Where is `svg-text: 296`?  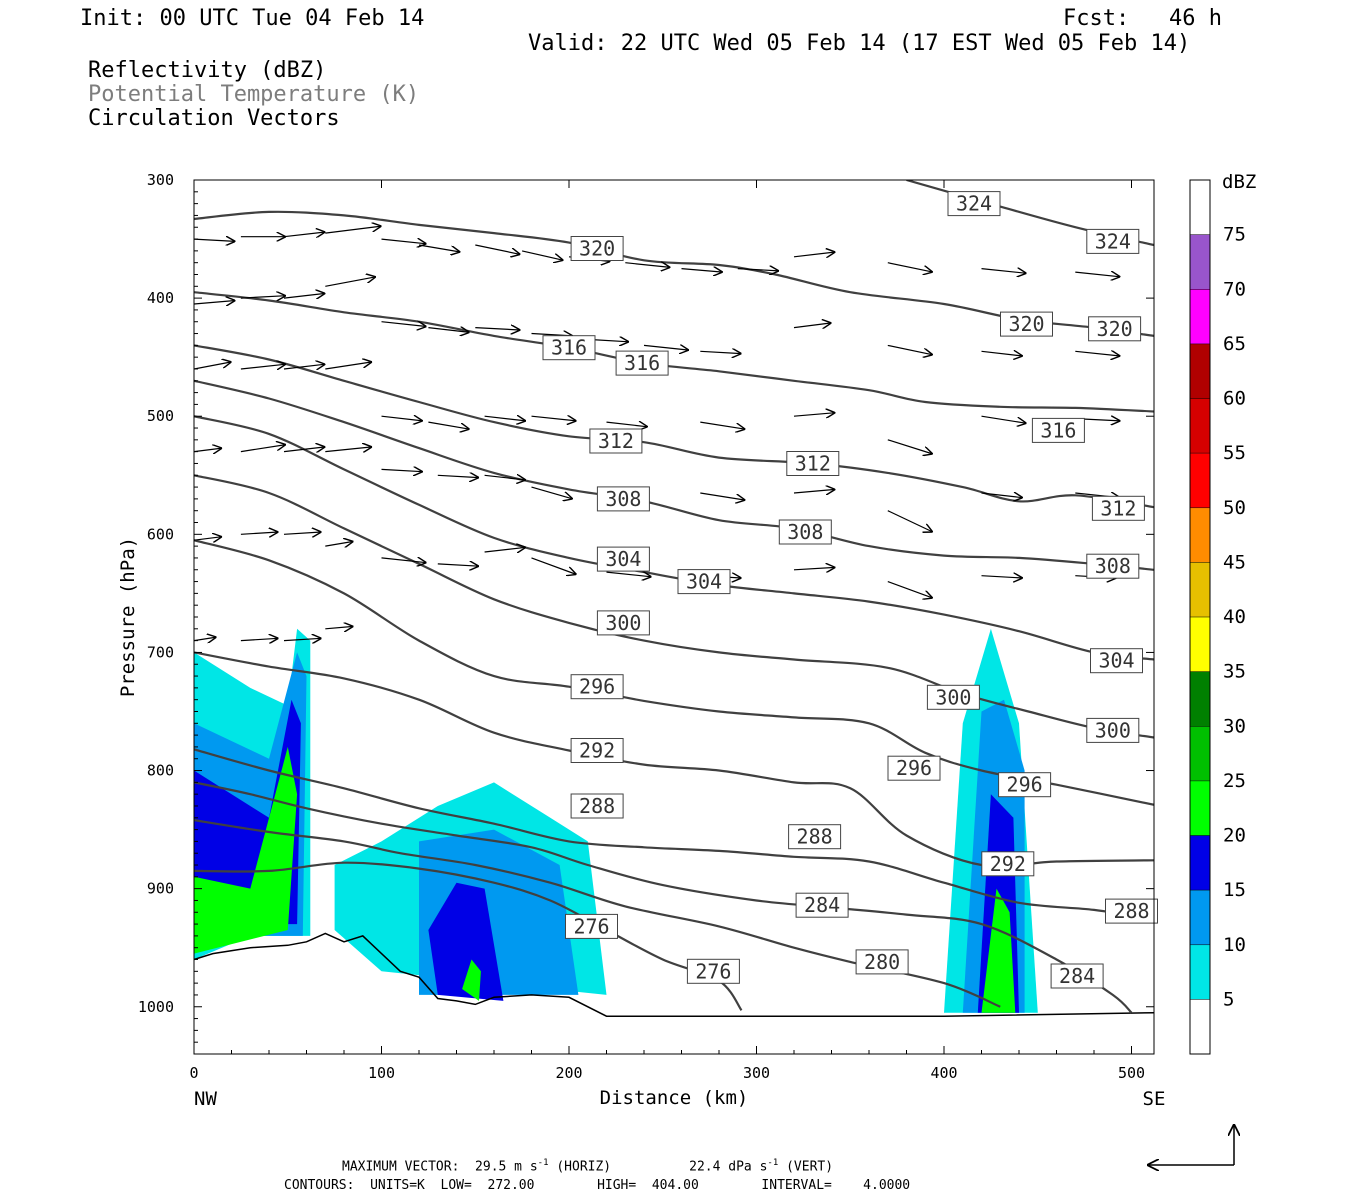
svg-text: 296 is located at coordinates (1025, 785).